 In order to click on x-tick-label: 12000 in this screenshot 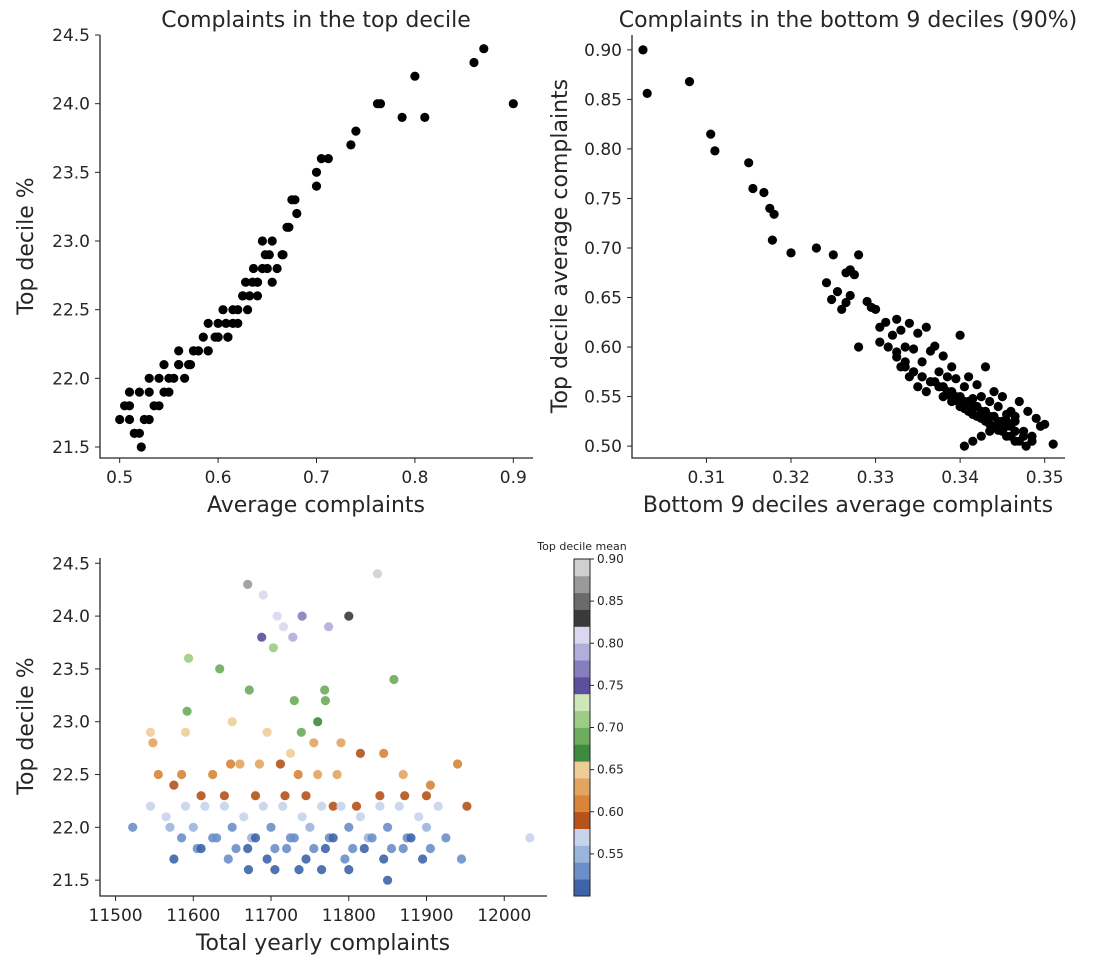, I will do `click(504, 916)`.